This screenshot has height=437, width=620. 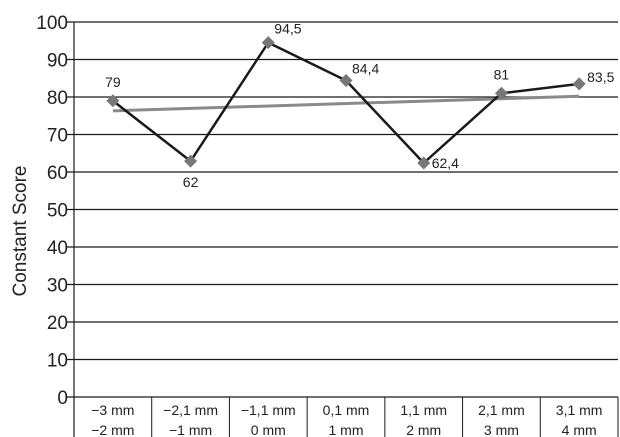 What do you see at coordinates (268, 429) in the screenshot?
I see `x-tick-label: 0 mm` at bounding box center [268, 429].